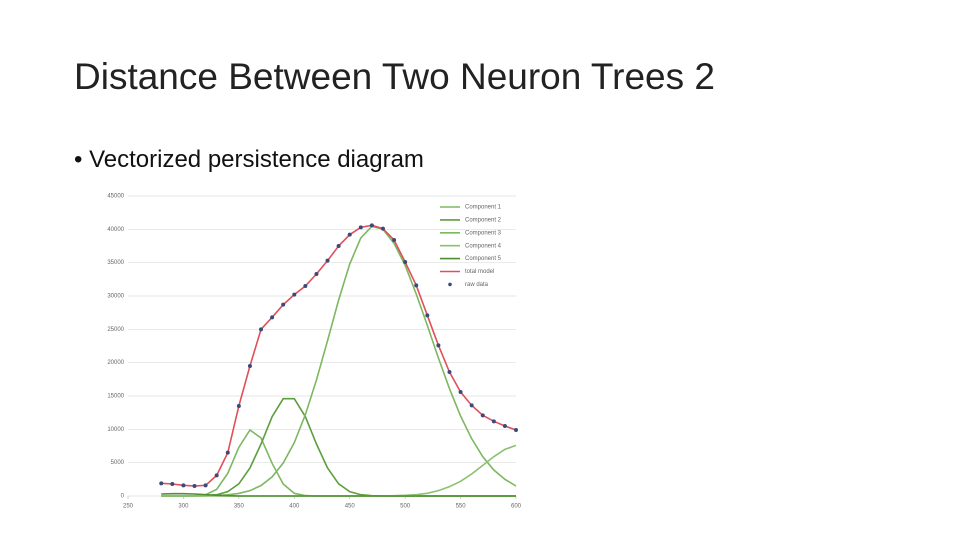  What do you see at coordinates (115, 197) in the screenshot?
I see `y-tick-label: 45000` at bounding box center [115, 197].